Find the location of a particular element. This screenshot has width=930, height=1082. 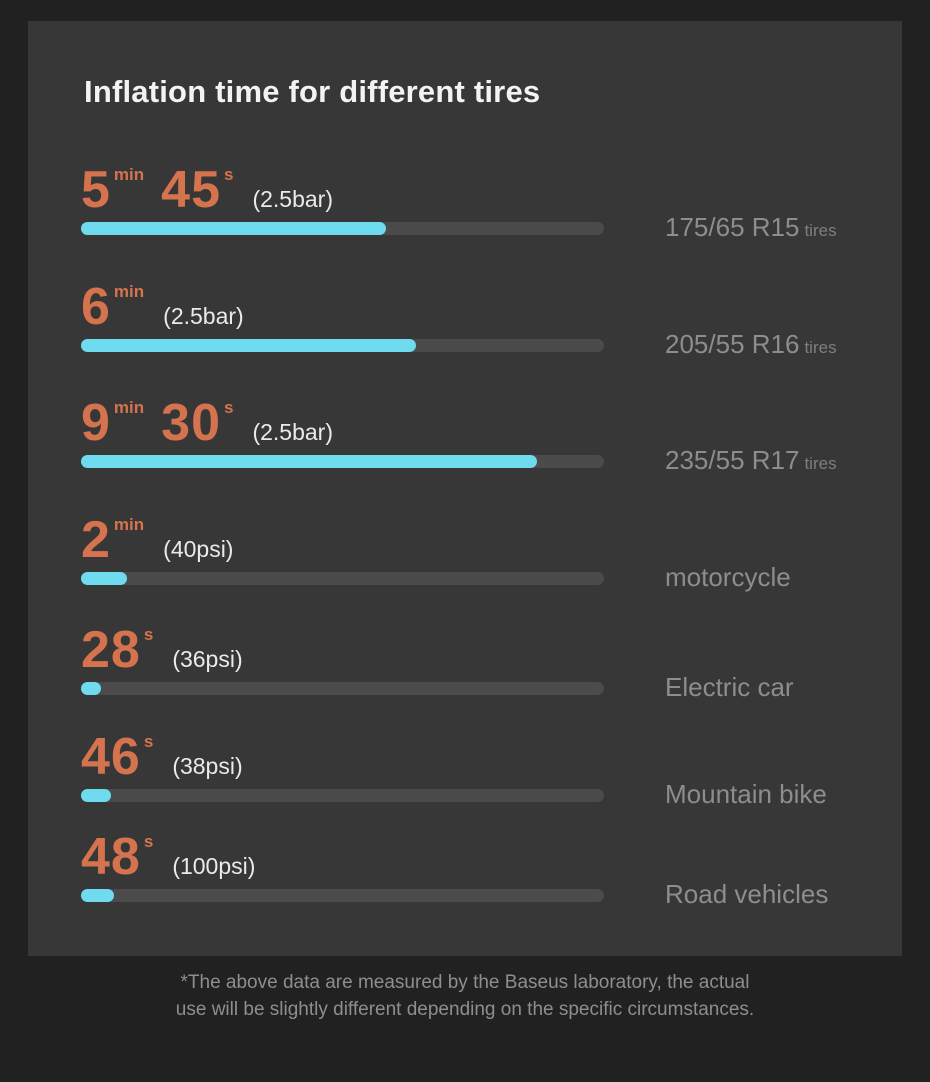

pressure-label: (100psi) is located at coordinates (214, 866).